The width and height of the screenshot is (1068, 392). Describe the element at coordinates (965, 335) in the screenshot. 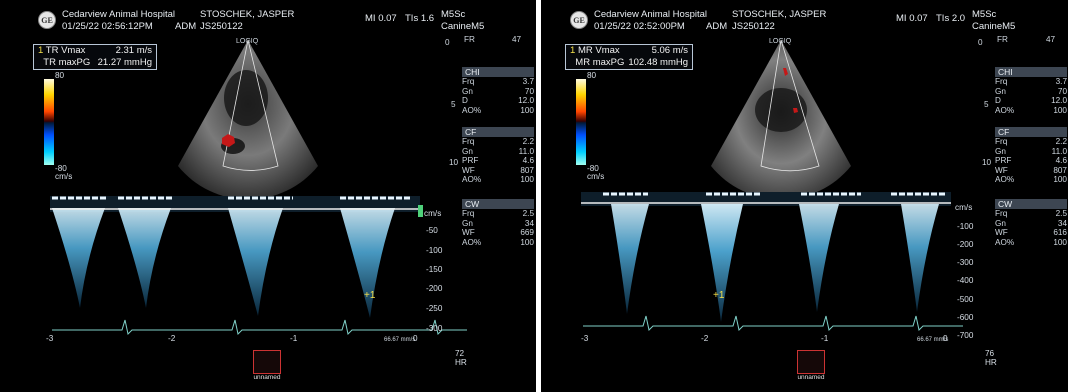

I see `velocity-tick-label: -700` at that location.